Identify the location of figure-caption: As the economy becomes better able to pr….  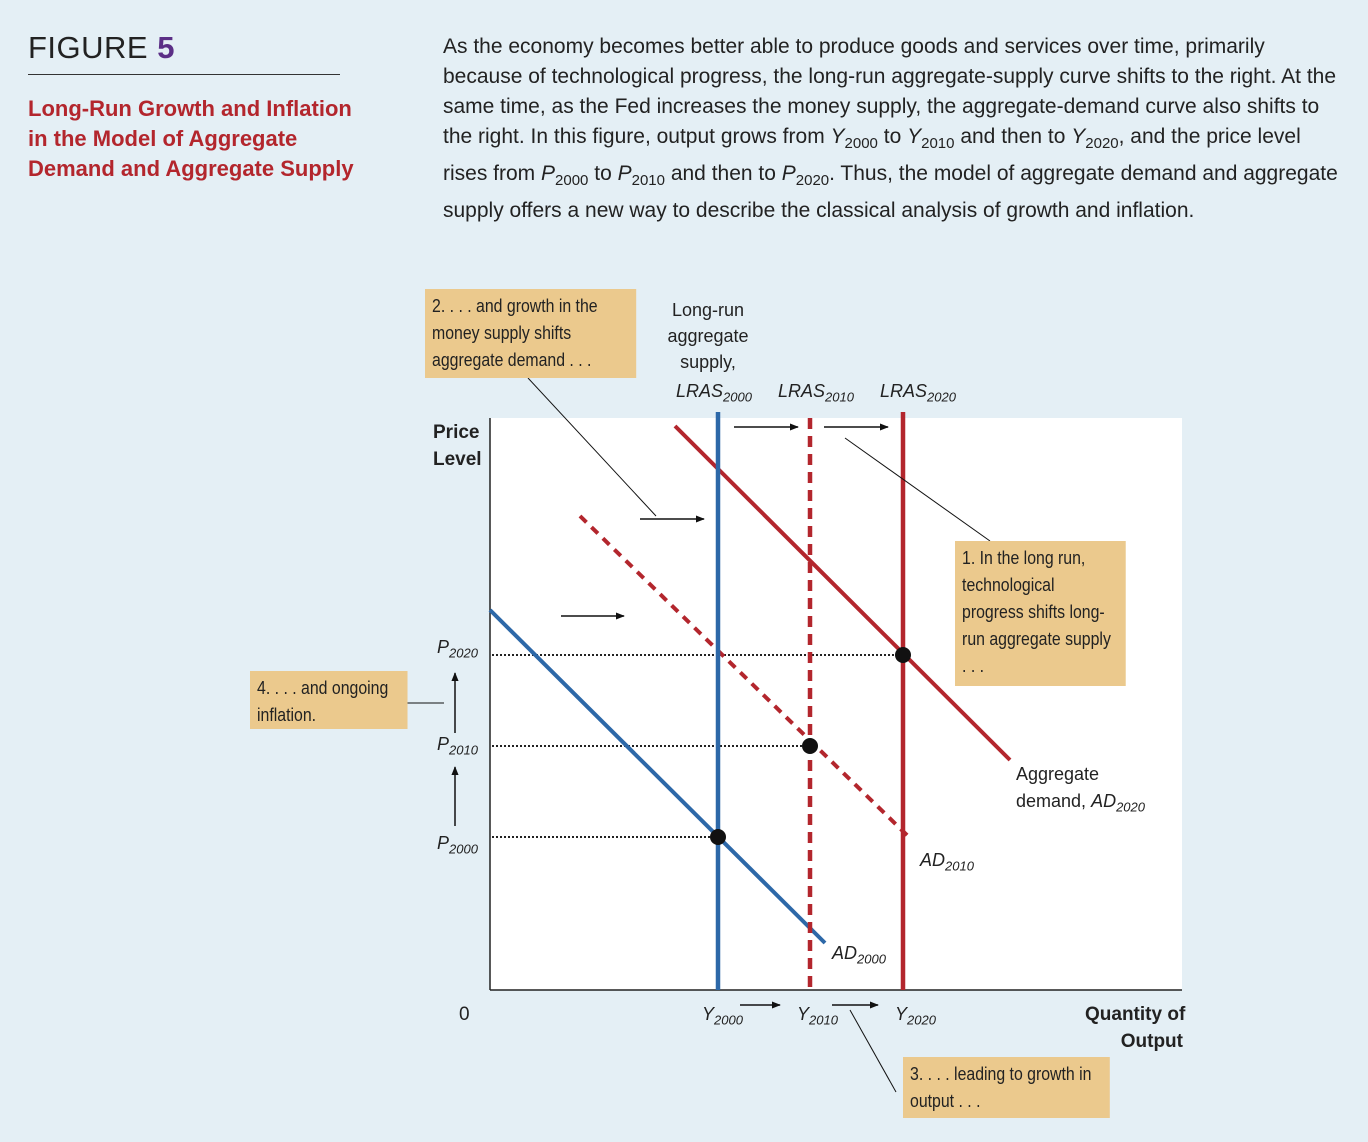
(890, 129).